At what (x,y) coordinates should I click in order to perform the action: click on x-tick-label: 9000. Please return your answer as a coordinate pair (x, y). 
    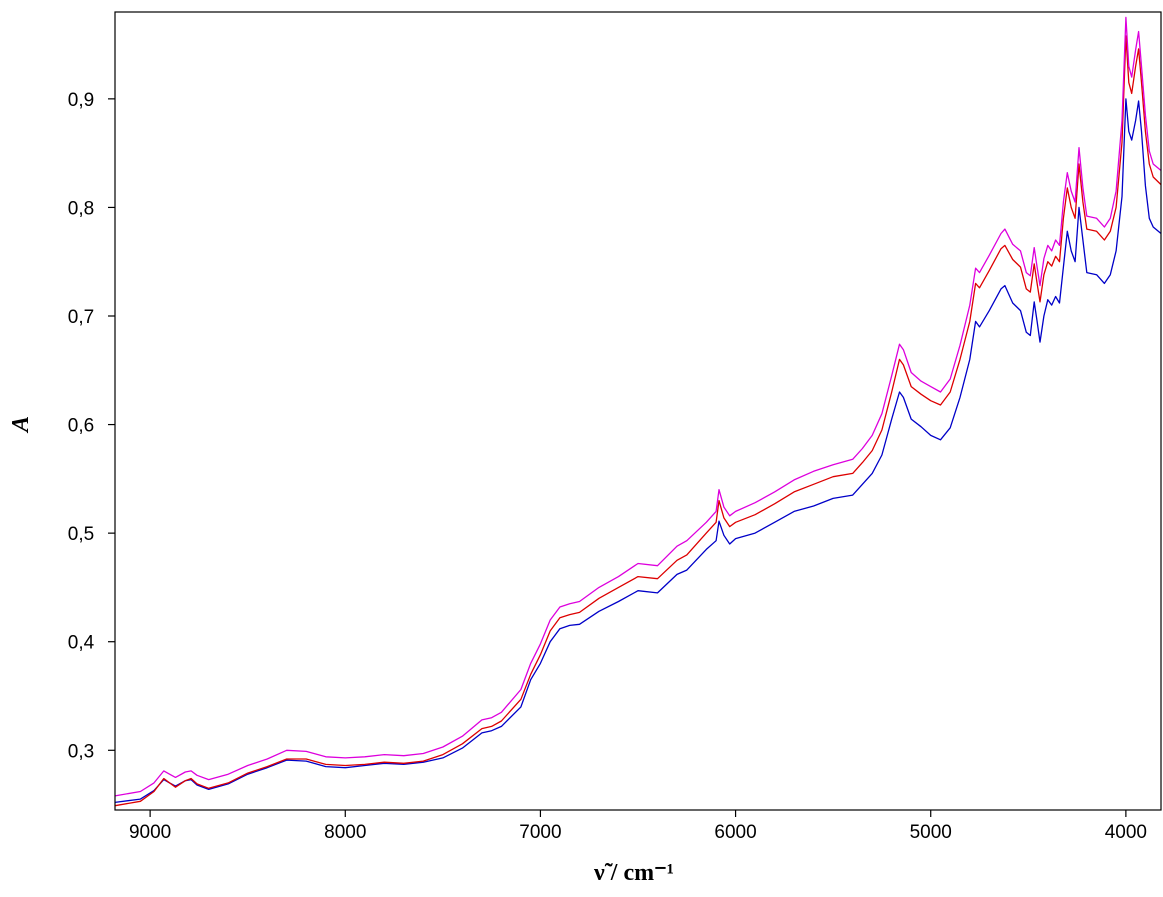
    Looking at the image, I should click on (150, 832).